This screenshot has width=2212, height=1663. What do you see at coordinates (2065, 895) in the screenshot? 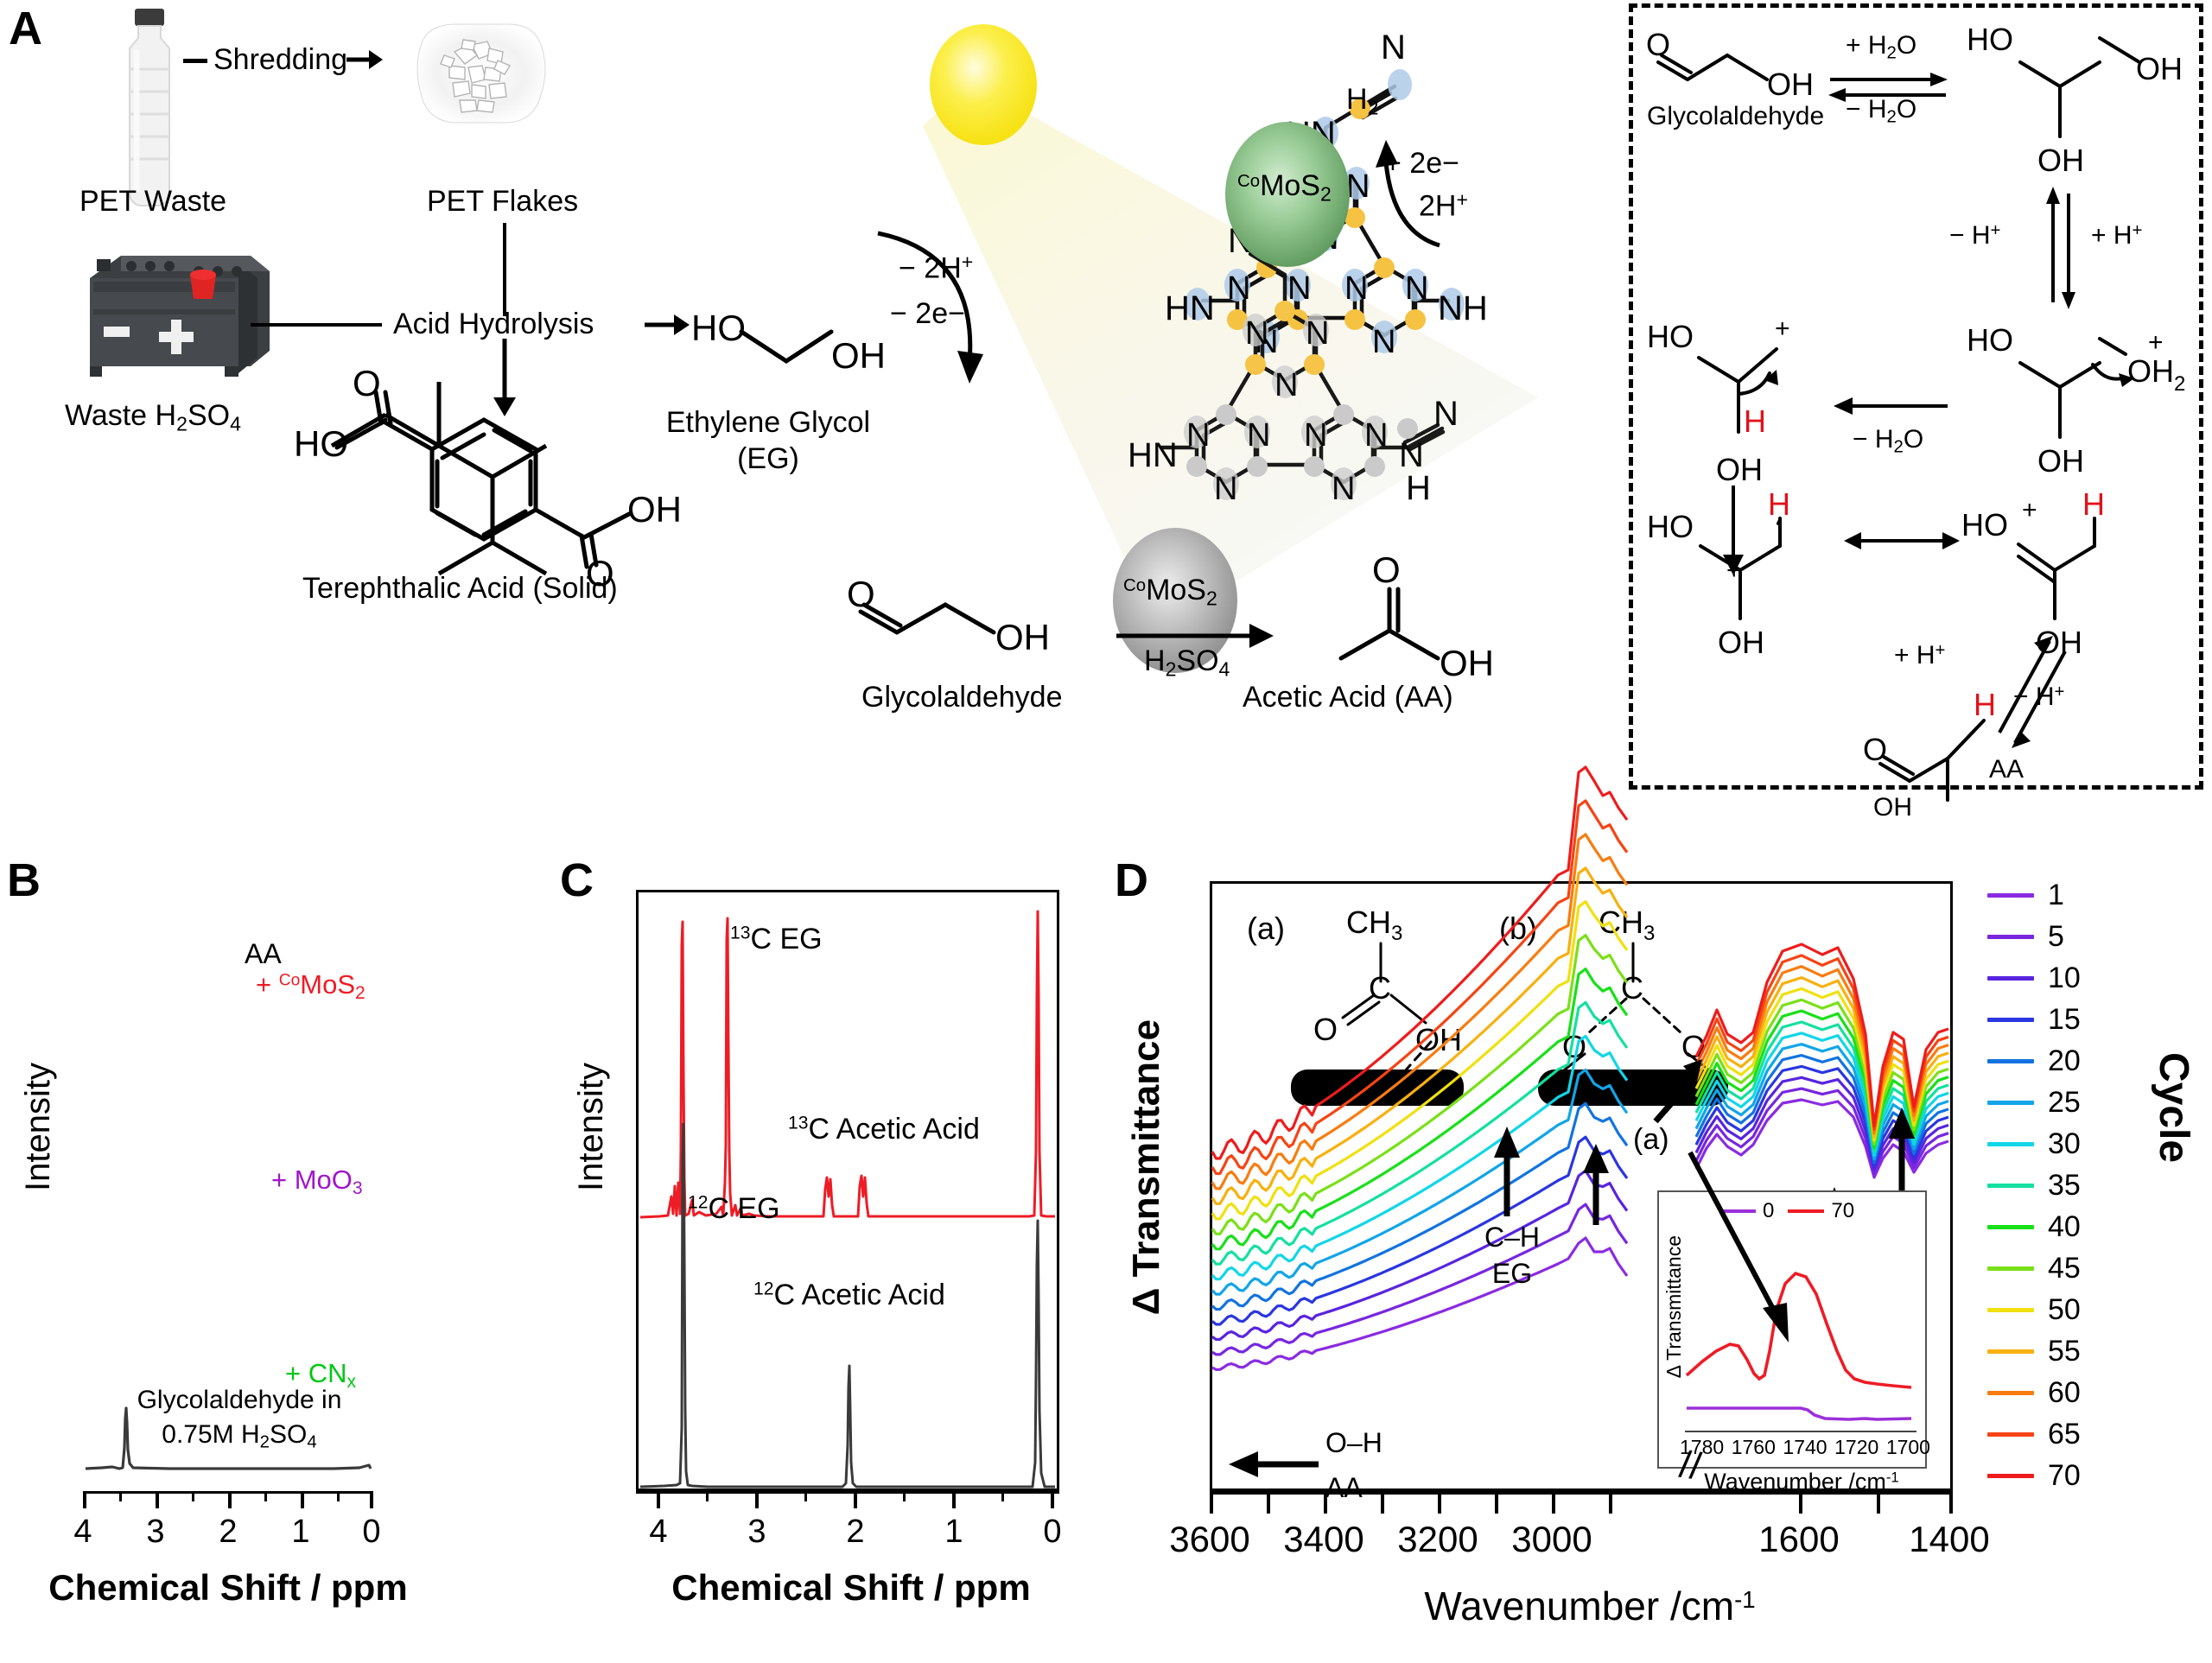
I see `legend-item: 1` at bounding box center [2065, 895].